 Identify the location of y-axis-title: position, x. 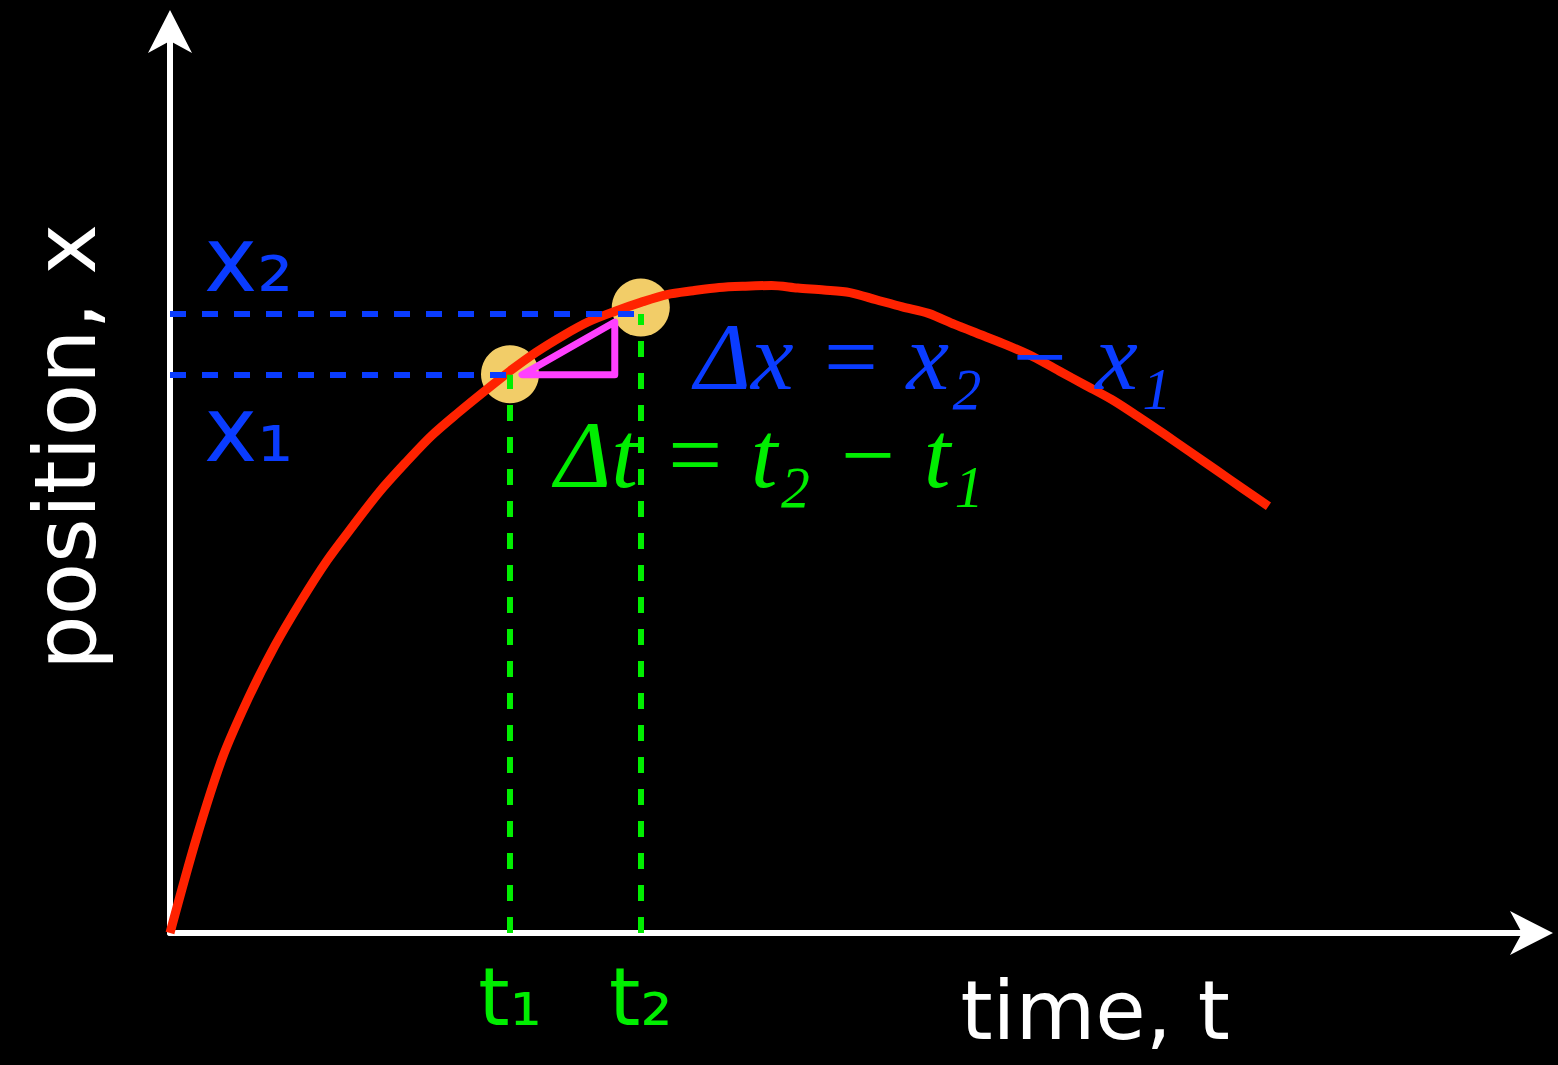
(65, 447).